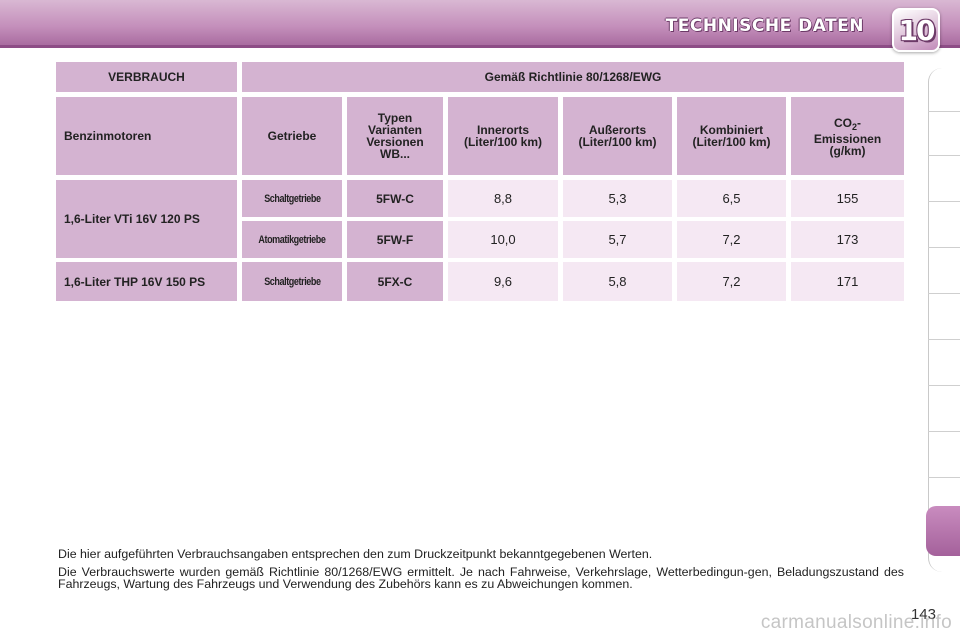  Describe the element at coordinates (856, 622) in the screenshot. I see `watermark: carmanualsonline.info` at that location.